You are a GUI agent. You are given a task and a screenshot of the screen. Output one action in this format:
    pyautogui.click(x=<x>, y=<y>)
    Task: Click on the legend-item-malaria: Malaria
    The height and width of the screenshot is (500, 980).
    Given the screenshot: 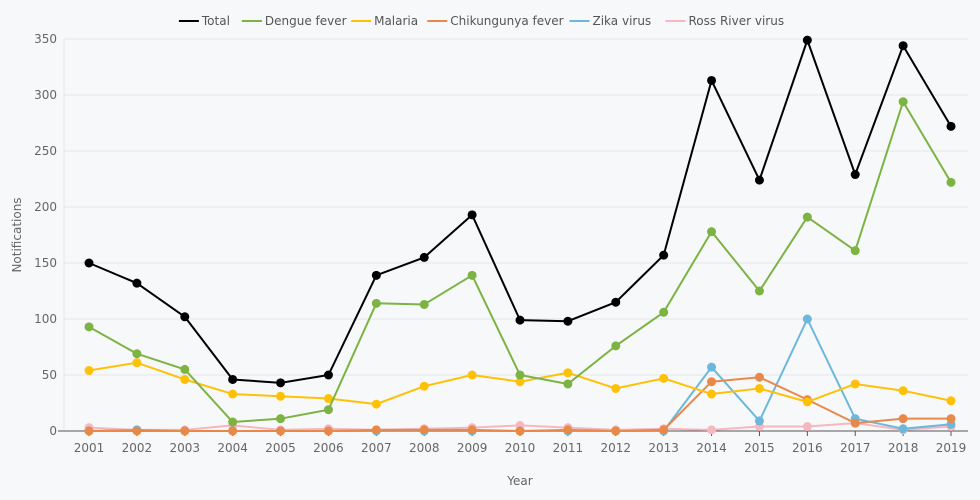 What is the action you would take?
    pyautogui.click(x=384, y=21)
    